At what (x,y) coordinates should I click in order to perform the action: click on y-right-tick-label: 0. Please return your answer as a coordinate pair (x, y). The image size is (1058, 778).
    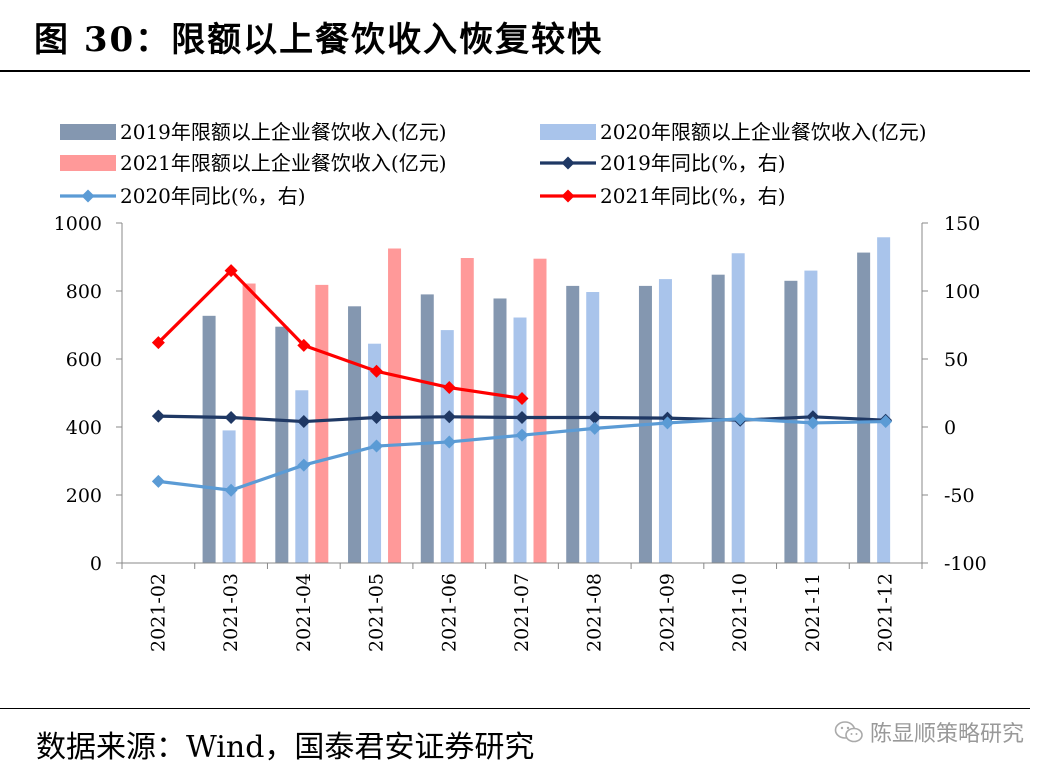
    Looking at the image, I should click on (950, 428).